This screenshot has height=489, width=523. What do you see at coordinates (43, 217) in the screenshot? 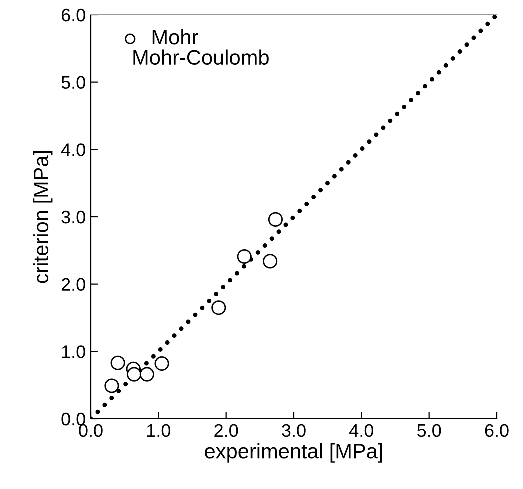
I see `y-axis-title: criterion [MPa]` at bounding box center [43, 217].